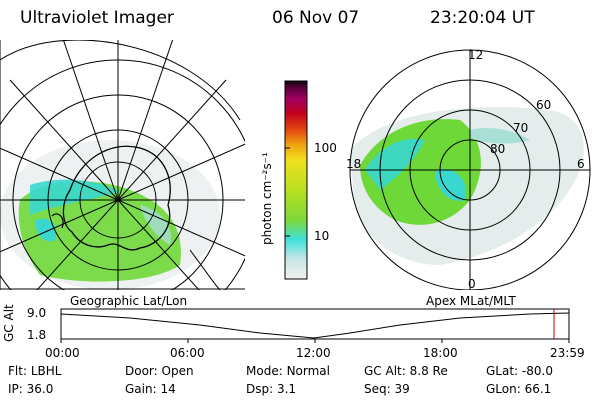 This screenshot has width=600, height=400. What do you see at coordinates (498, 149) in the screenshot?
I see `lat-label-80: 80` at bounding box center [498, 149].